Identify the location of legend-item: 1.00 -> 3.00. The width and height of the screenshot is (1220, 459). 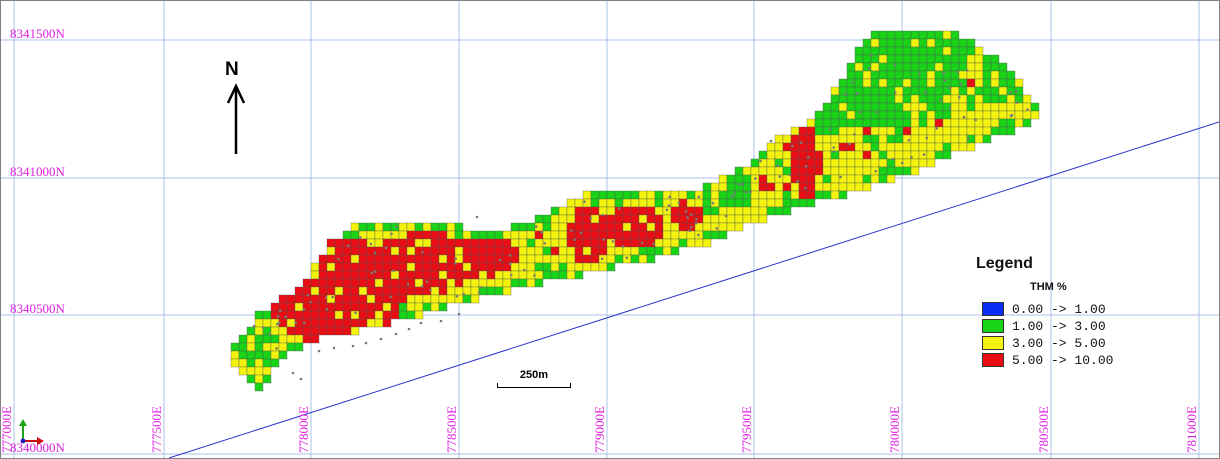
(1044, 326).